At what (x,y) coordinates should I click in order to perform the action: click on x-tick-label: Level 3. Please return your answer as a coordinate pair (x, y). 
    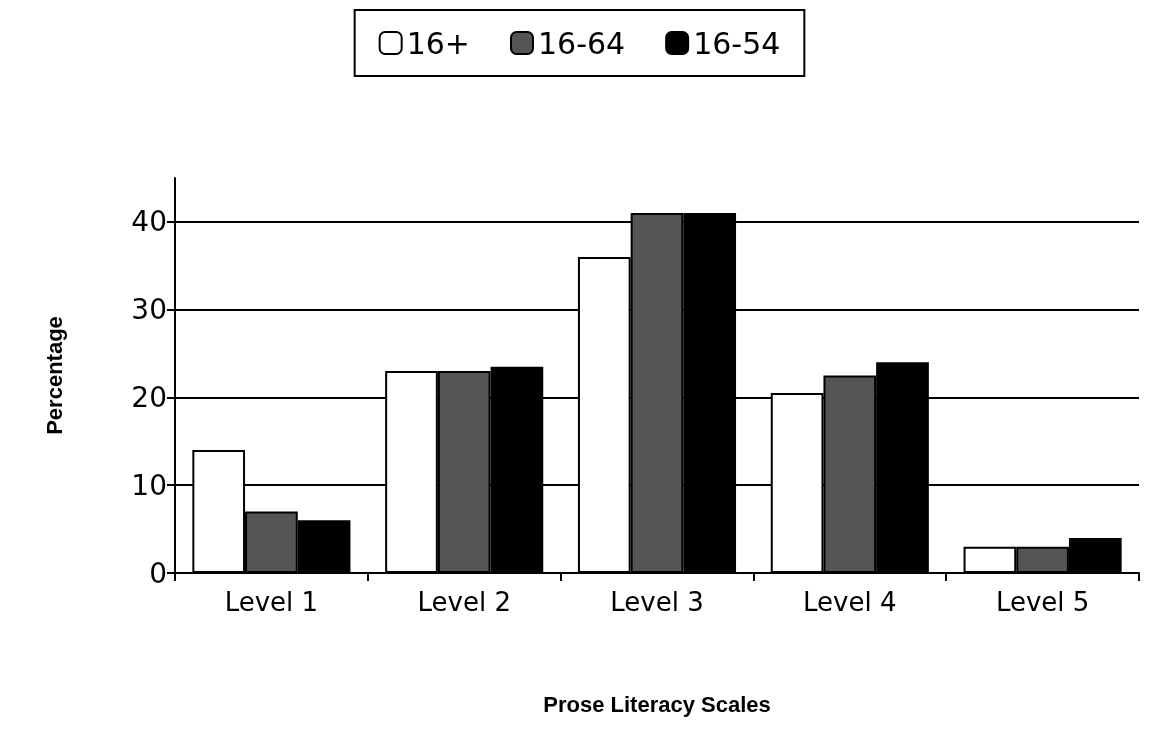
    Looking at the image, I should click on (657, 602).